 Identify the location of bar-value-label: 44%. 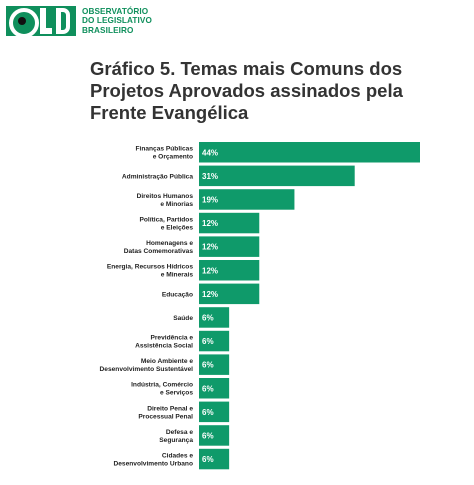
(210, 152).